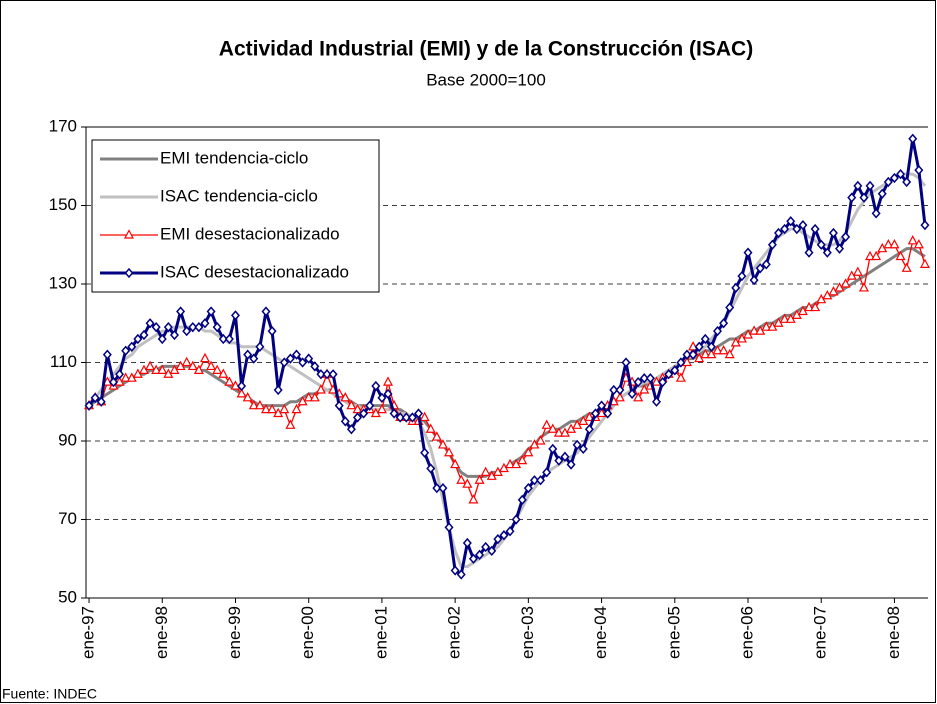 The width and height of the screenshot is (937, 704). What do you see at coordinates (307, 632) in the screenshot?
I see `x-tick-label: ene-00` at bounding box center [307, 632].